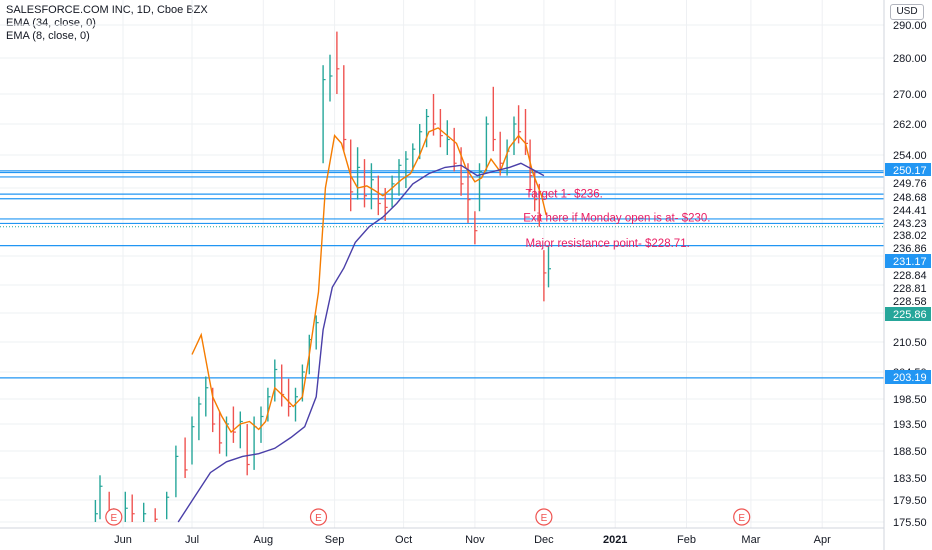 The image size is (932, 550). What do you see at coordinates (107, 10) in the screenshot?
I see `symbol-title: SALESFORCE.COM INC, 1D, Cboe BZX` at bounding box center [107, 10].